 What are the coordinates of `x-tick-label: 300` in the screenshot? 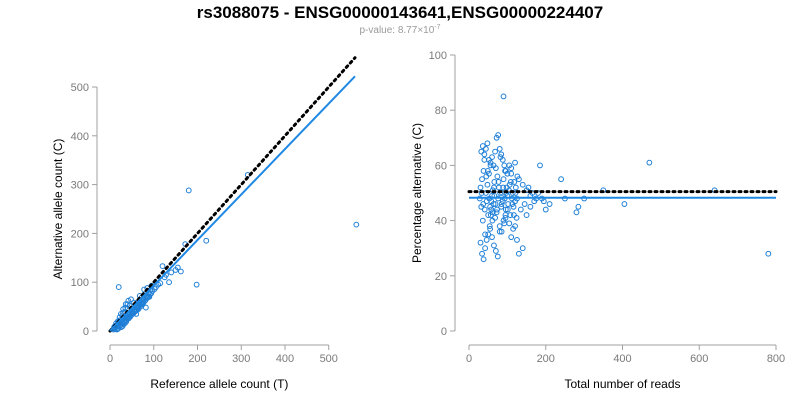 It's located at (241, 359).